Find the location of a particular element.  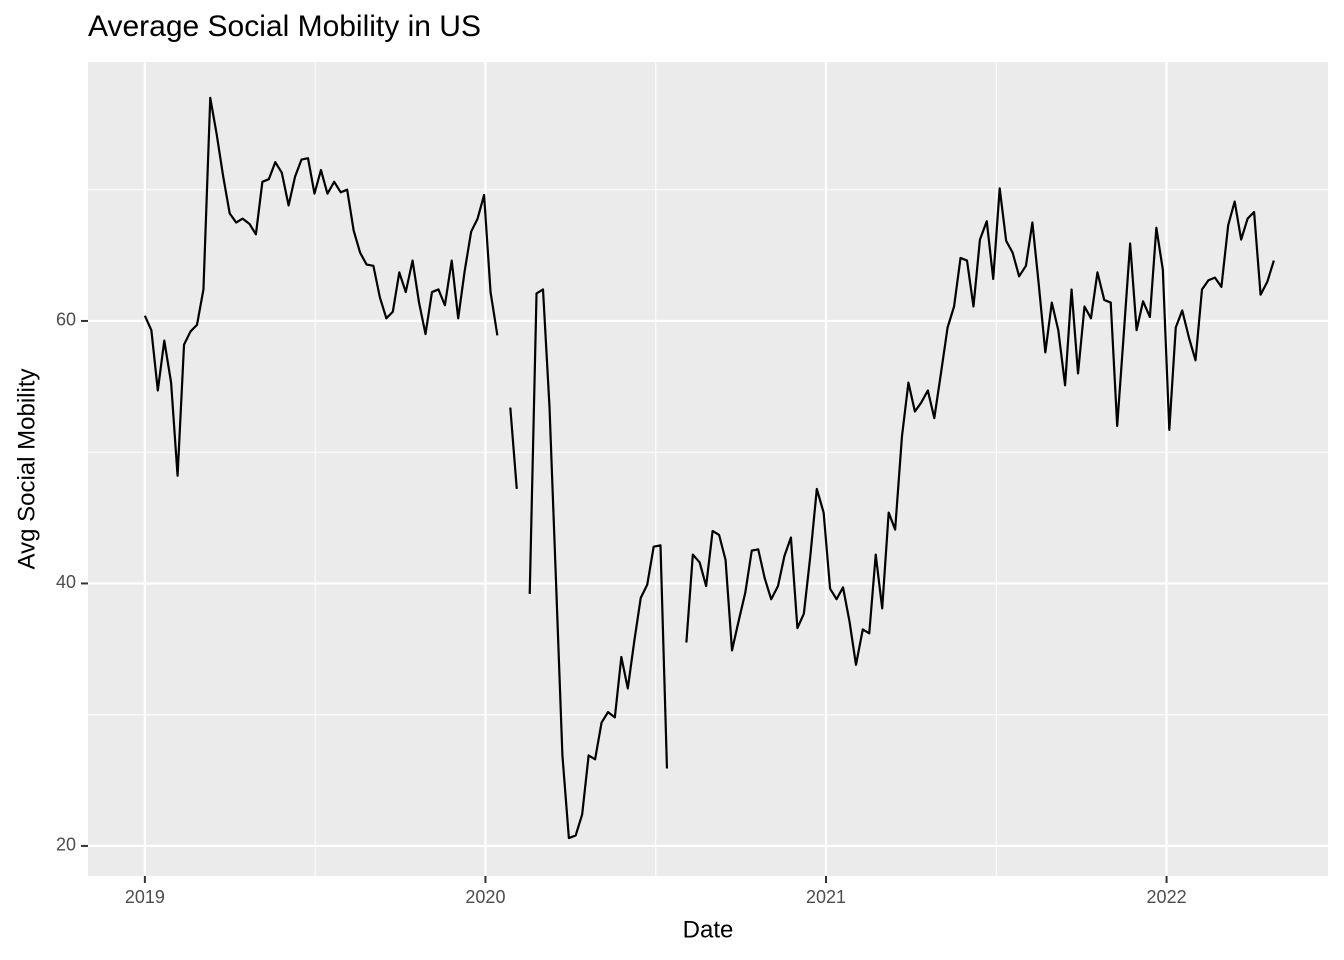

x-tick-label: 2020 is located at coordinates (485, 897).